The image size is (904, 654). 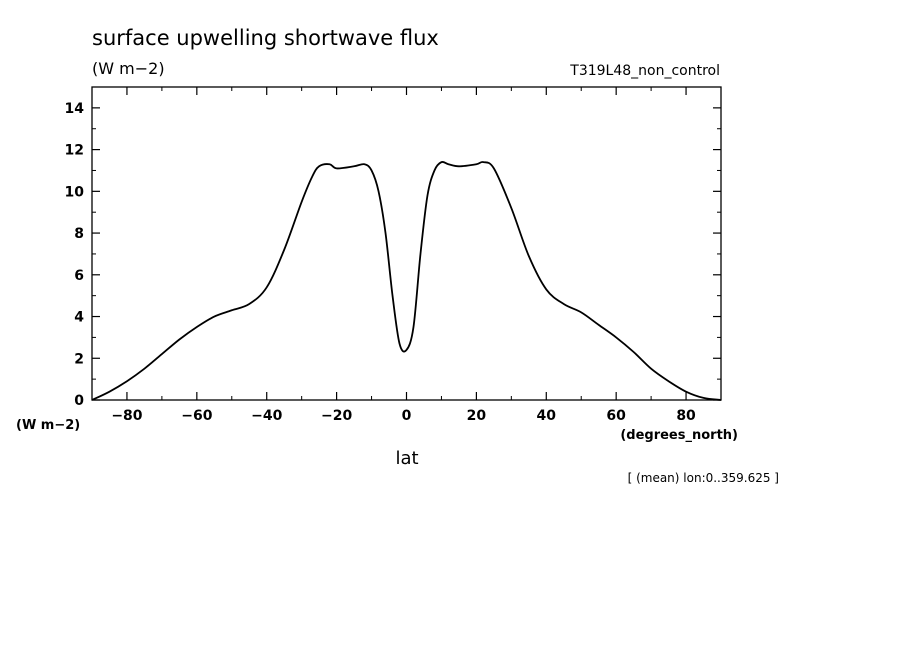 What do you see at coordinates (79, 359) in the screenshot?
I see `y-tick-label: 2` at bounding box center [79, 359].